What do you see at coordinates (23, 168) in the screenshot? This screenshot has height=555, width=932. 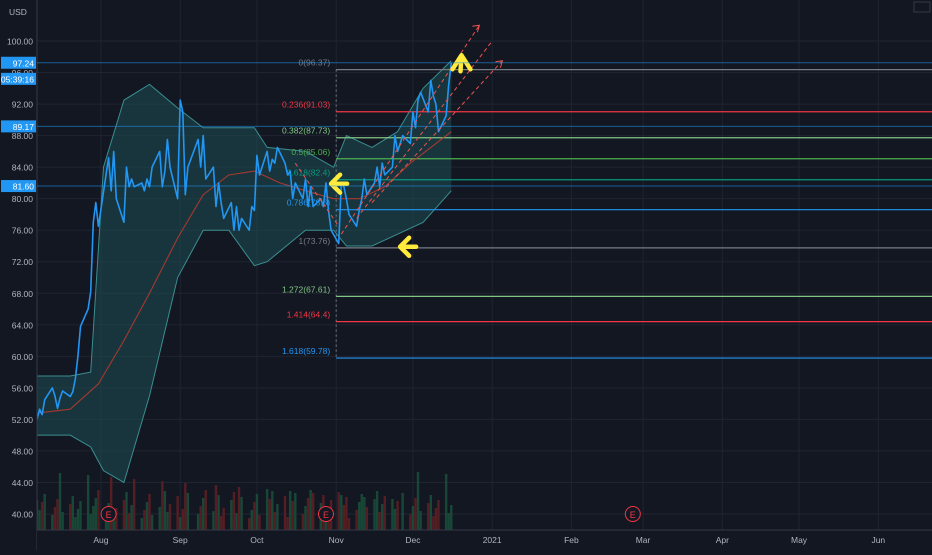 I see `y-tick-label: 84.00` at bounding box center [23, 168].